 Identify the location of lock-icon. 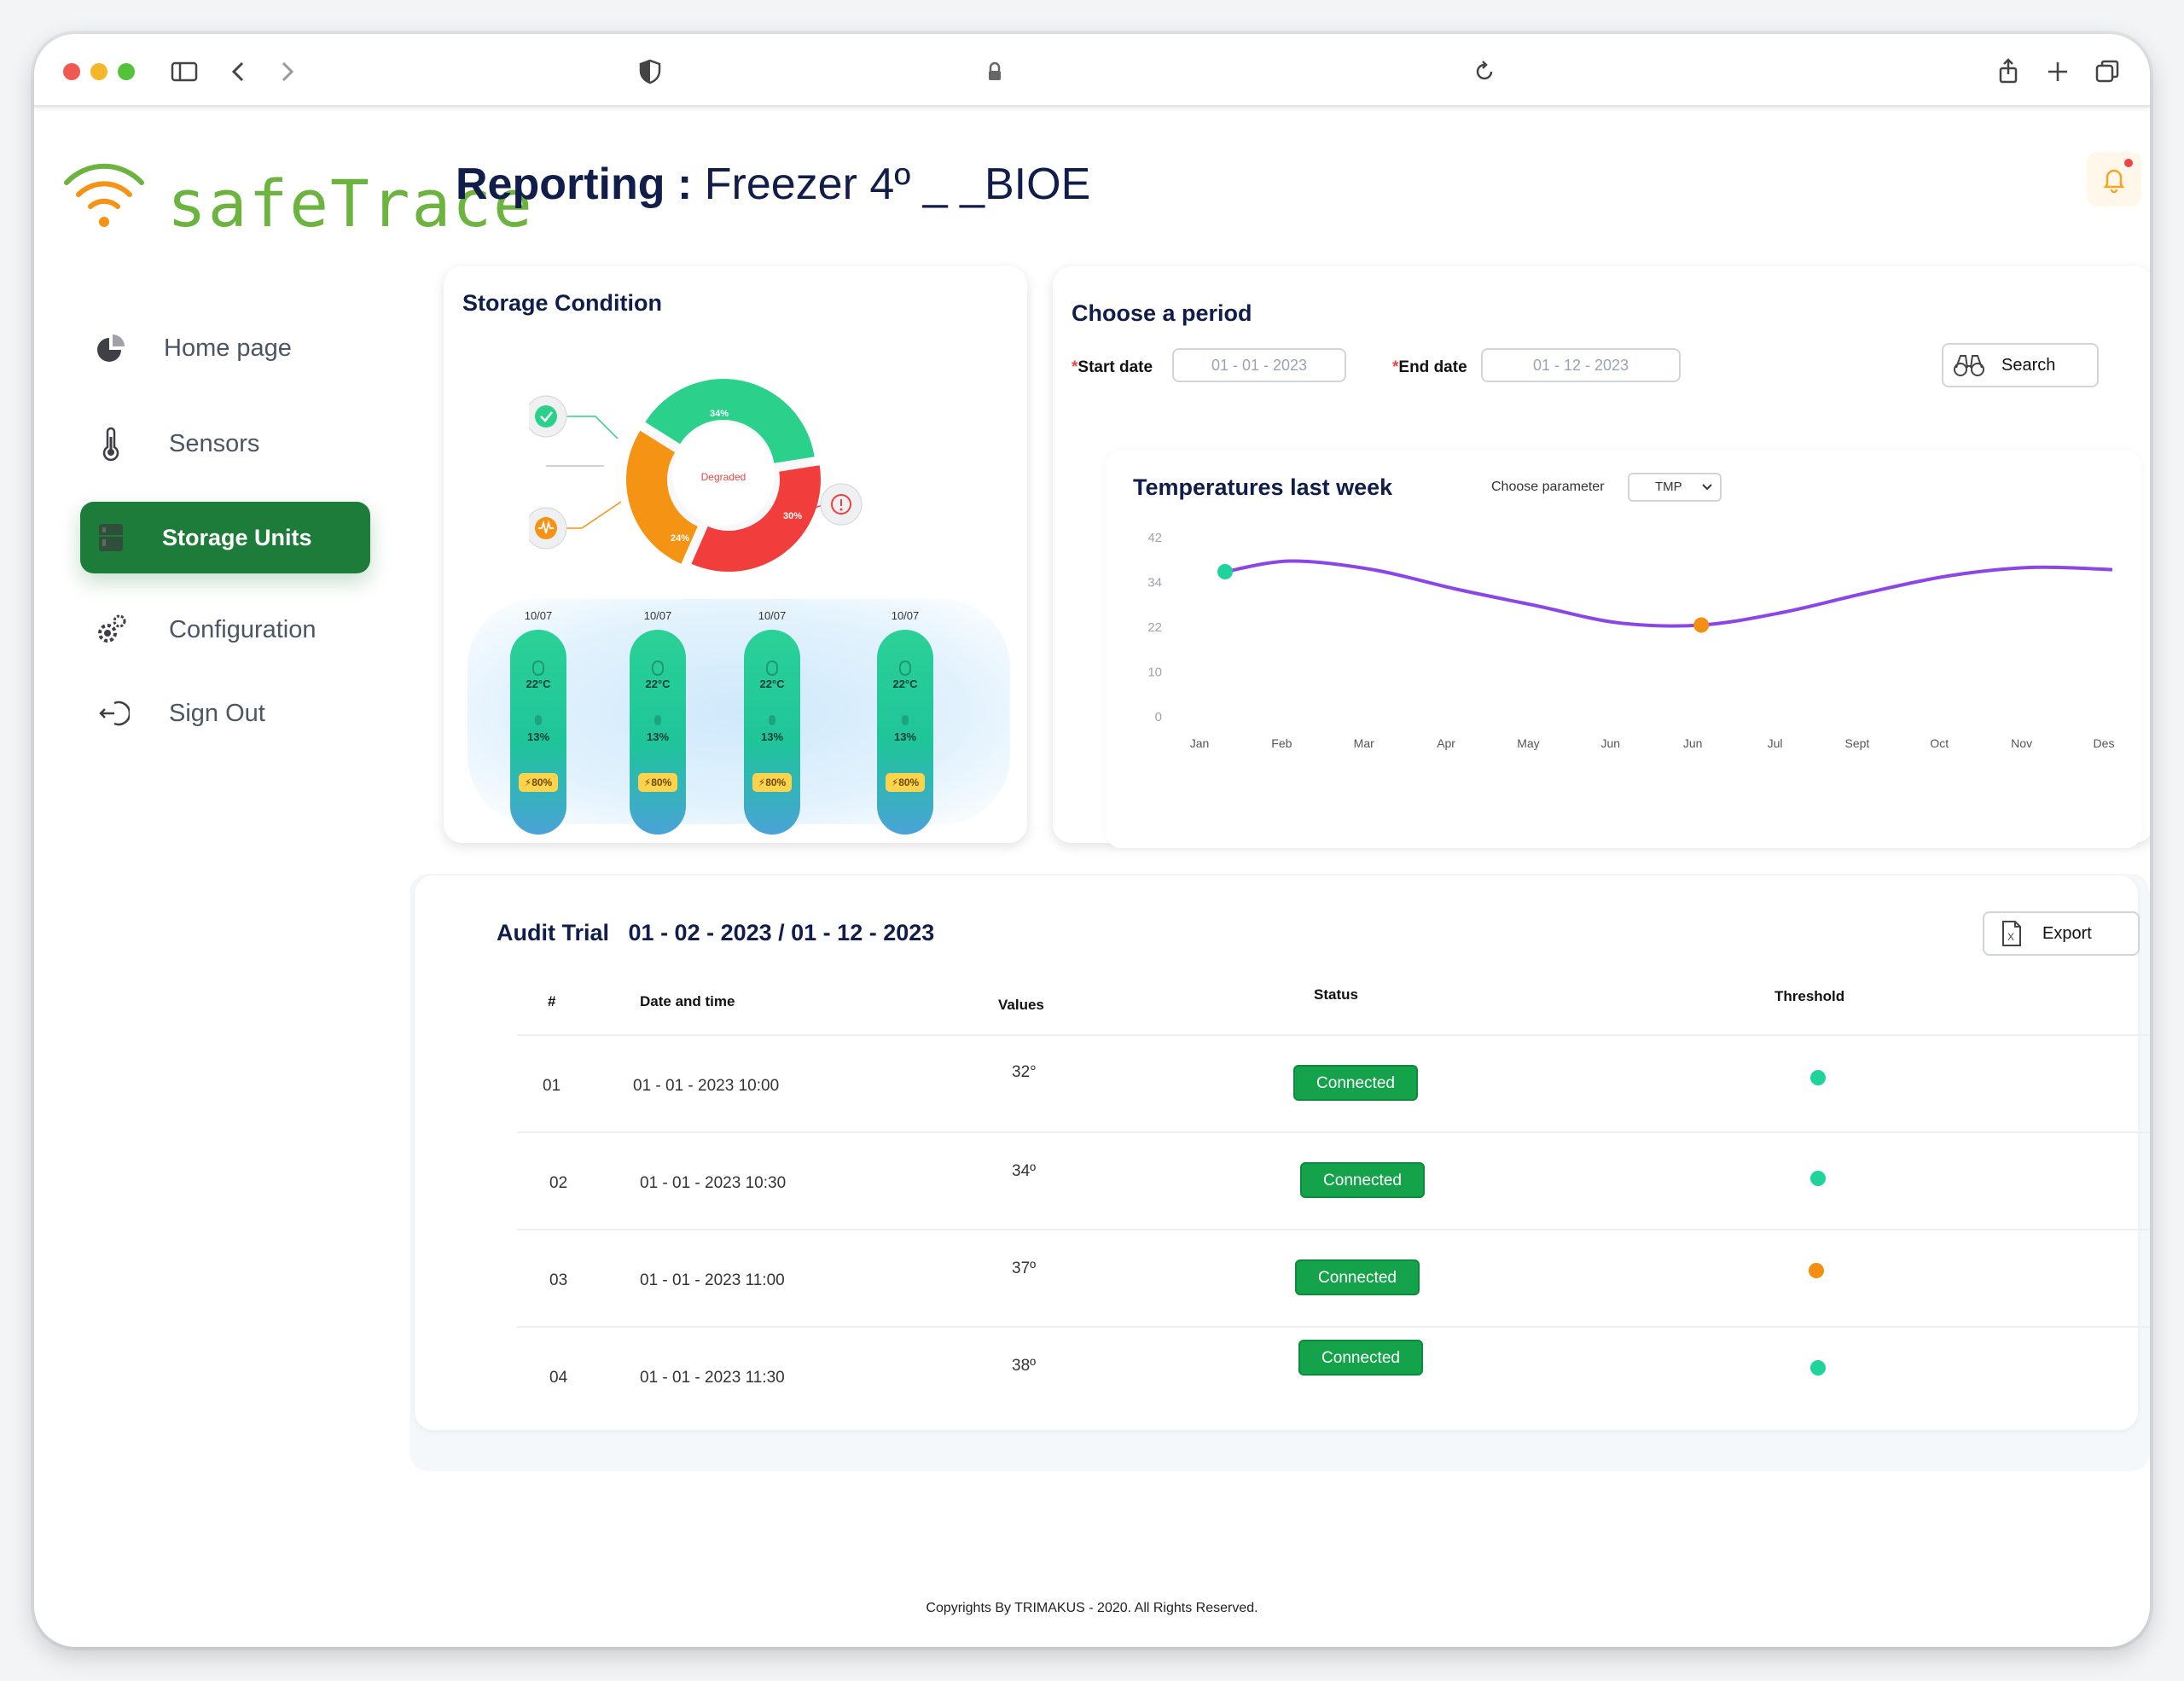
(995, 71).